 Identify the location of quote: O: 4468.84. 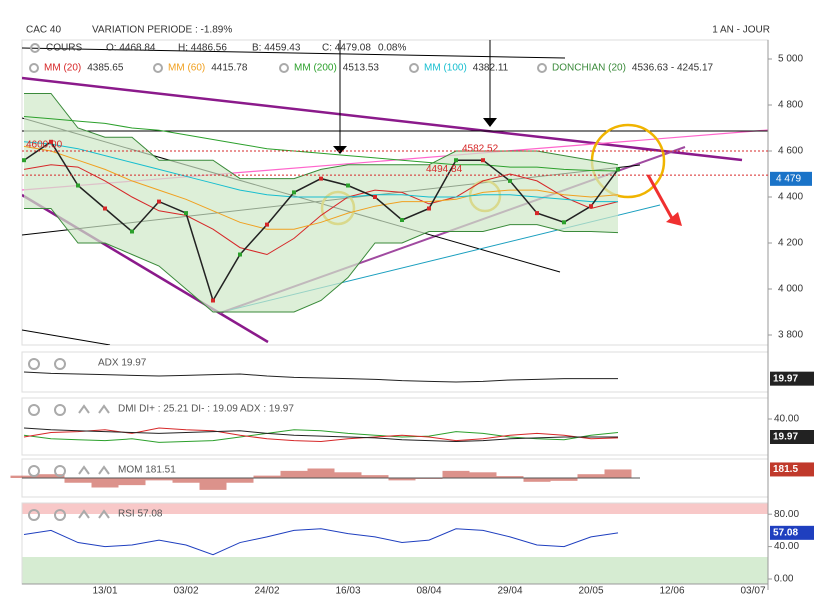
(131, 48).